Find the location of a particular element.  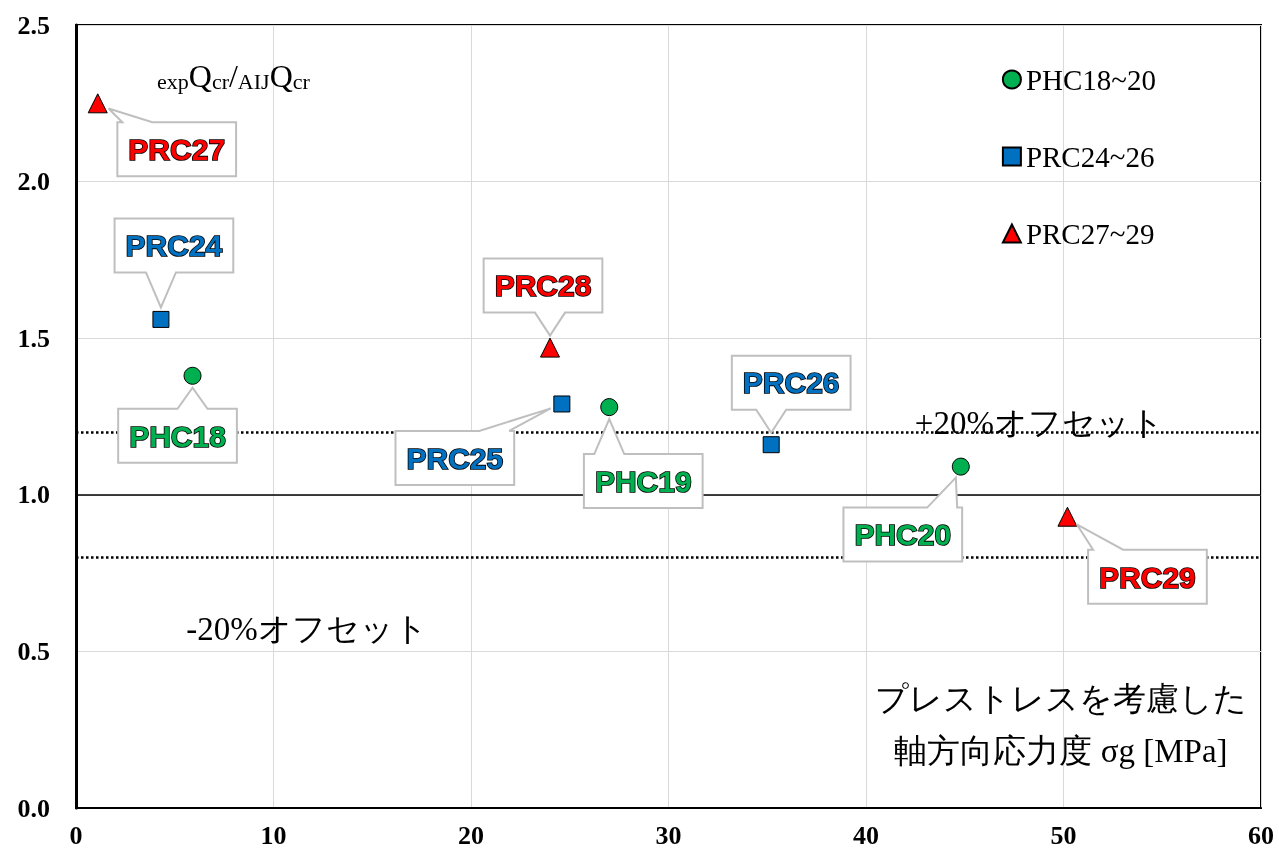

legend-label: PRC27~29 is located at coordinates (1090, 233).